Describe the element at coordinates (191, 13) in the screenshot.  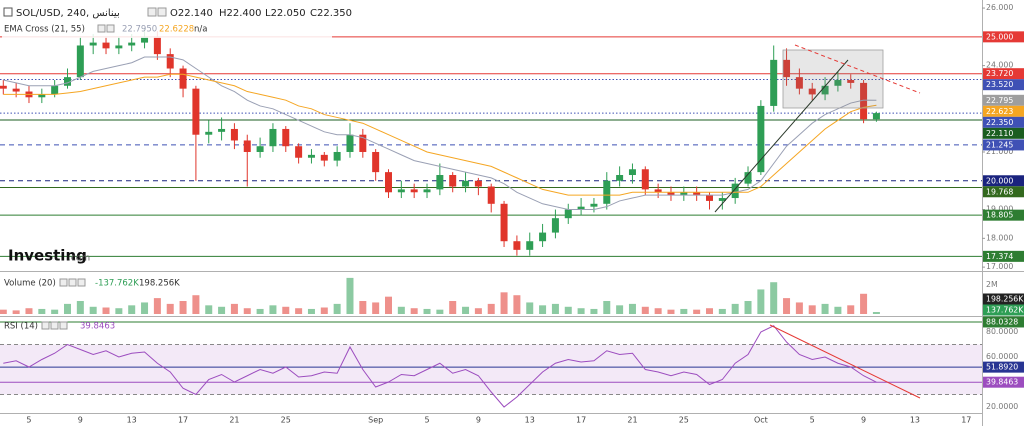
I see `ohlc-open: O22.140` at that location.